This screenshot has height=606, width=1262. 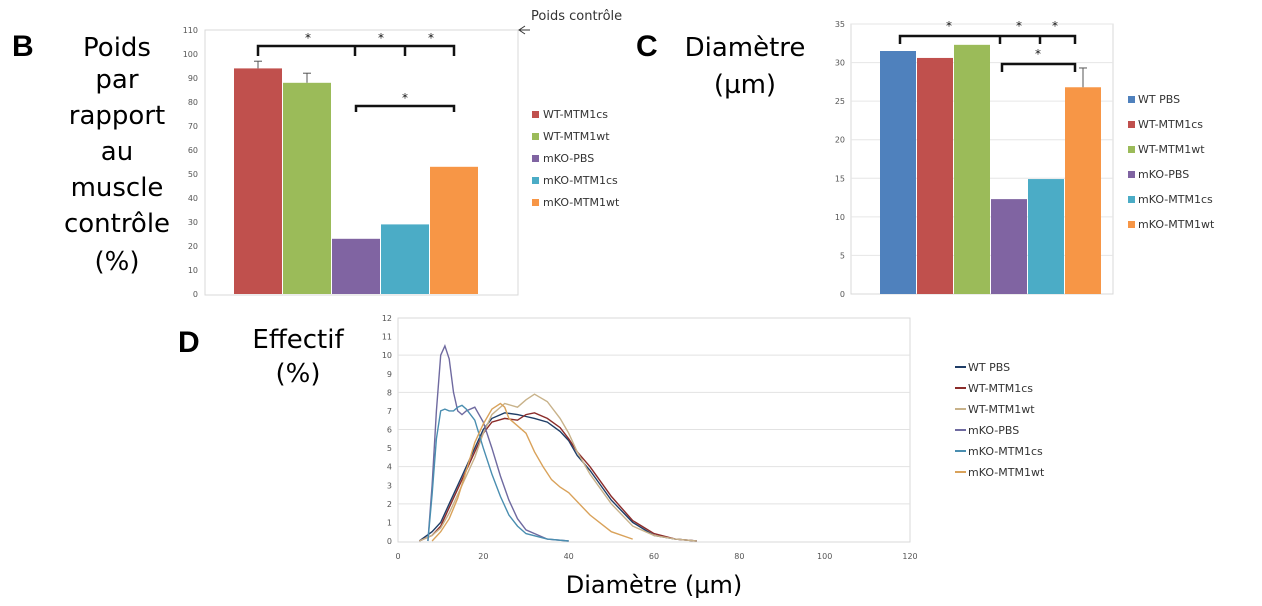 I want to click on panel-d-ylabel-line: Effectif, so click(x=298, y=340).